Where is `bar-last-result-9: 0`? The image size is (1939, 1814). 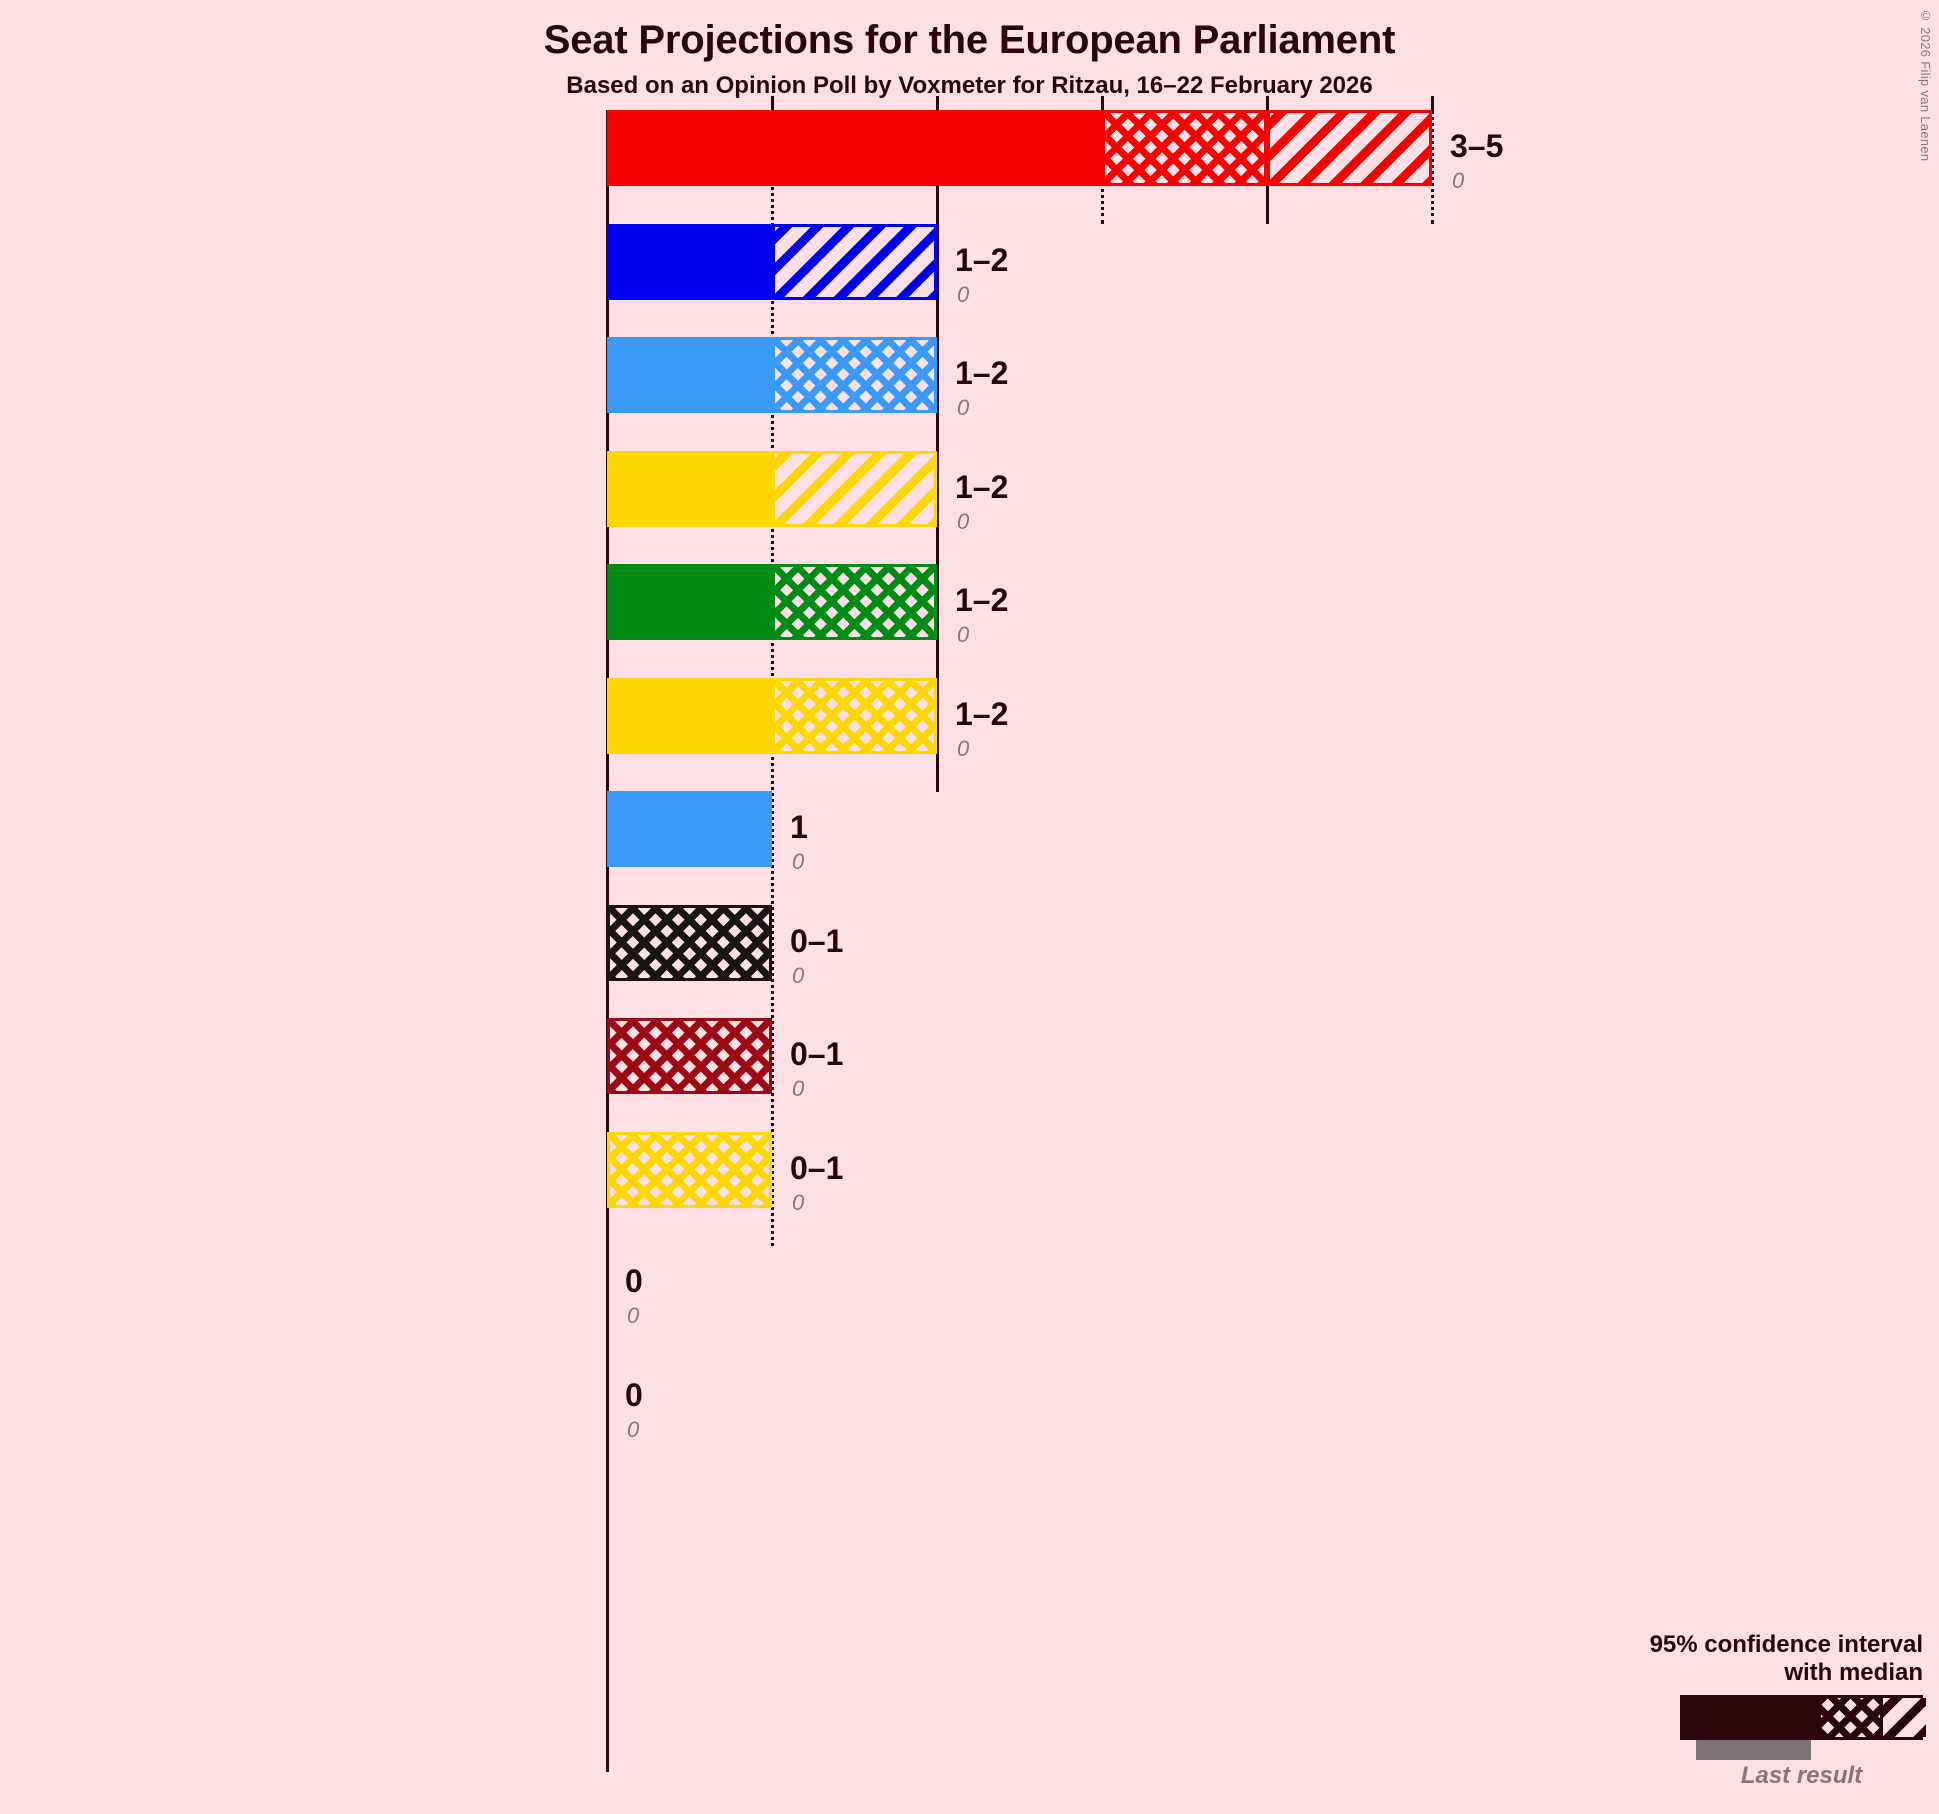 bar-last-result-9: 0 is located at coordinates (798, 1202).